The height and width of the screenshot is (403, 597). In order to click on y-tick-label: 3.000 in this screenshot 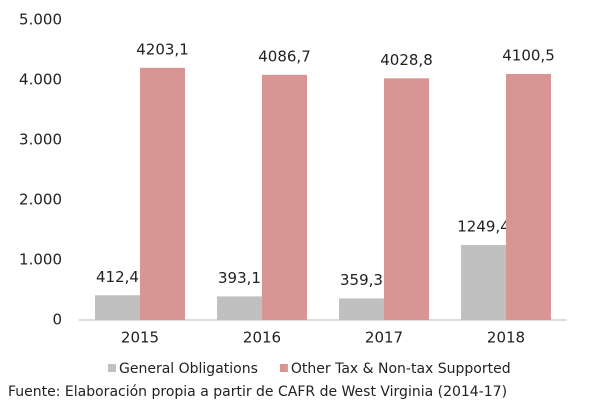, I will do `click(40, 140)`.